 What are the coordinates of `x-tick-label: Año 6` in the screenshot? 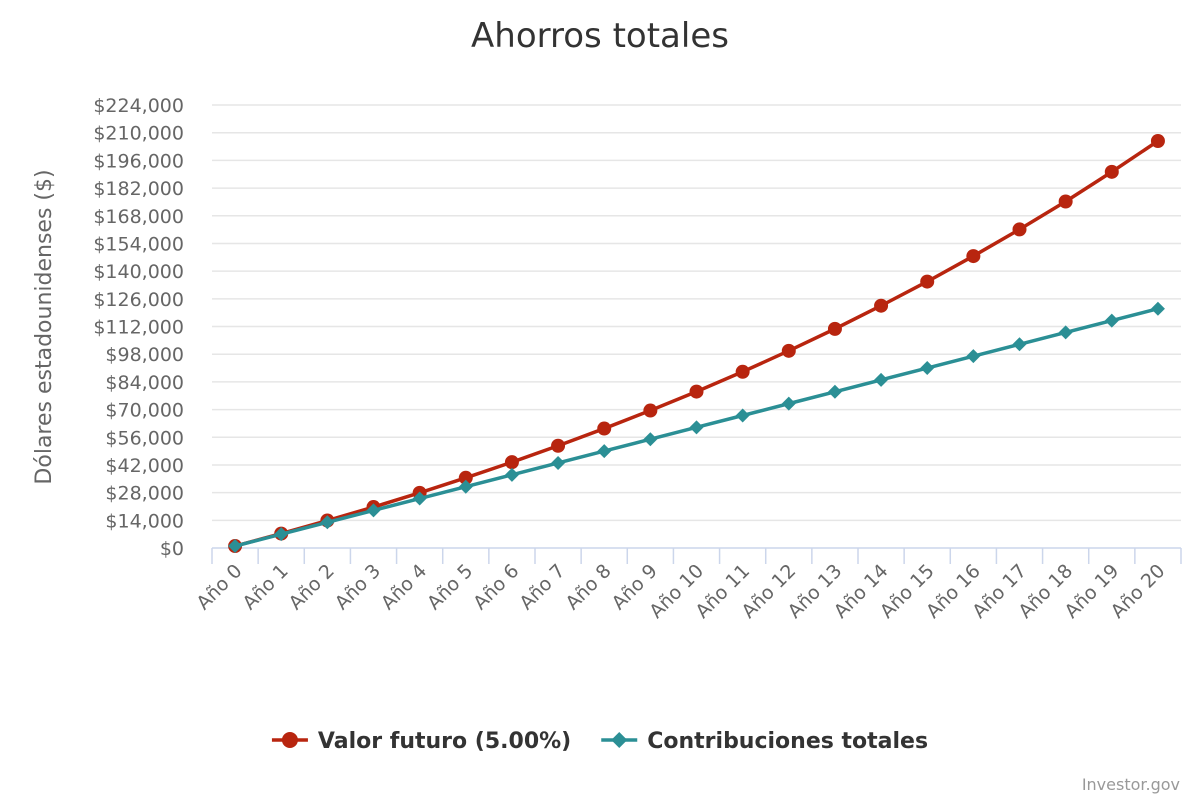 It's located at (496, 587).